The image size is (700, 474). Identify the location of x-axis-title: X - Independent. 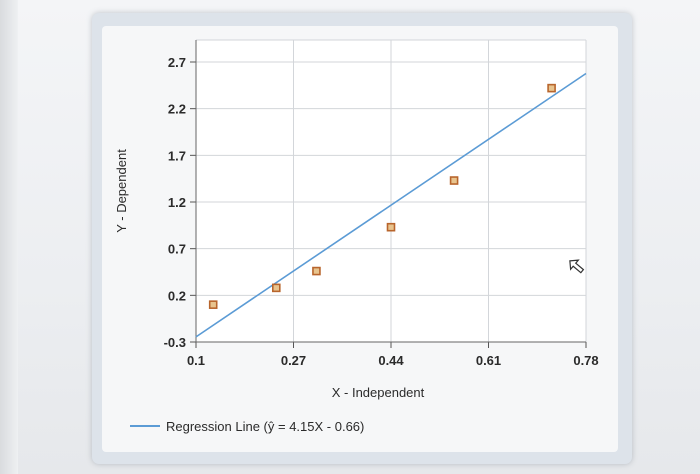
(378, 392).